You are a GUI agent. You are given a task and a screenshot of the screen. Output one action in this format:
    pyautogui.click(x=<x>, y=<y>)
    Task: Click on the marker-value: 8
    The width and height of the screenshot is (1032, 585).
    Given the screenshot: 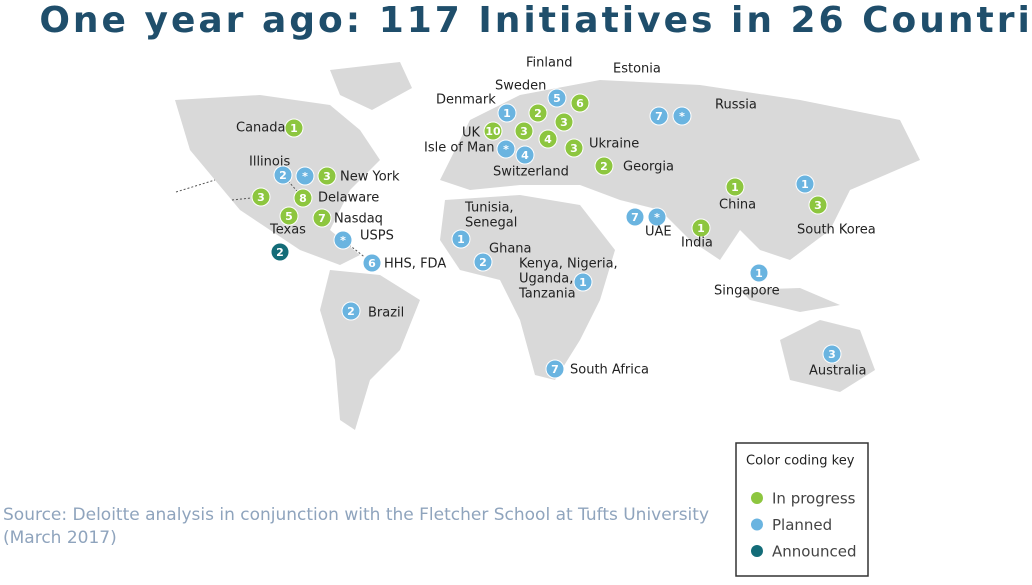 What is the action you would take?
    pyautogui.click(x=303, y=198)
    